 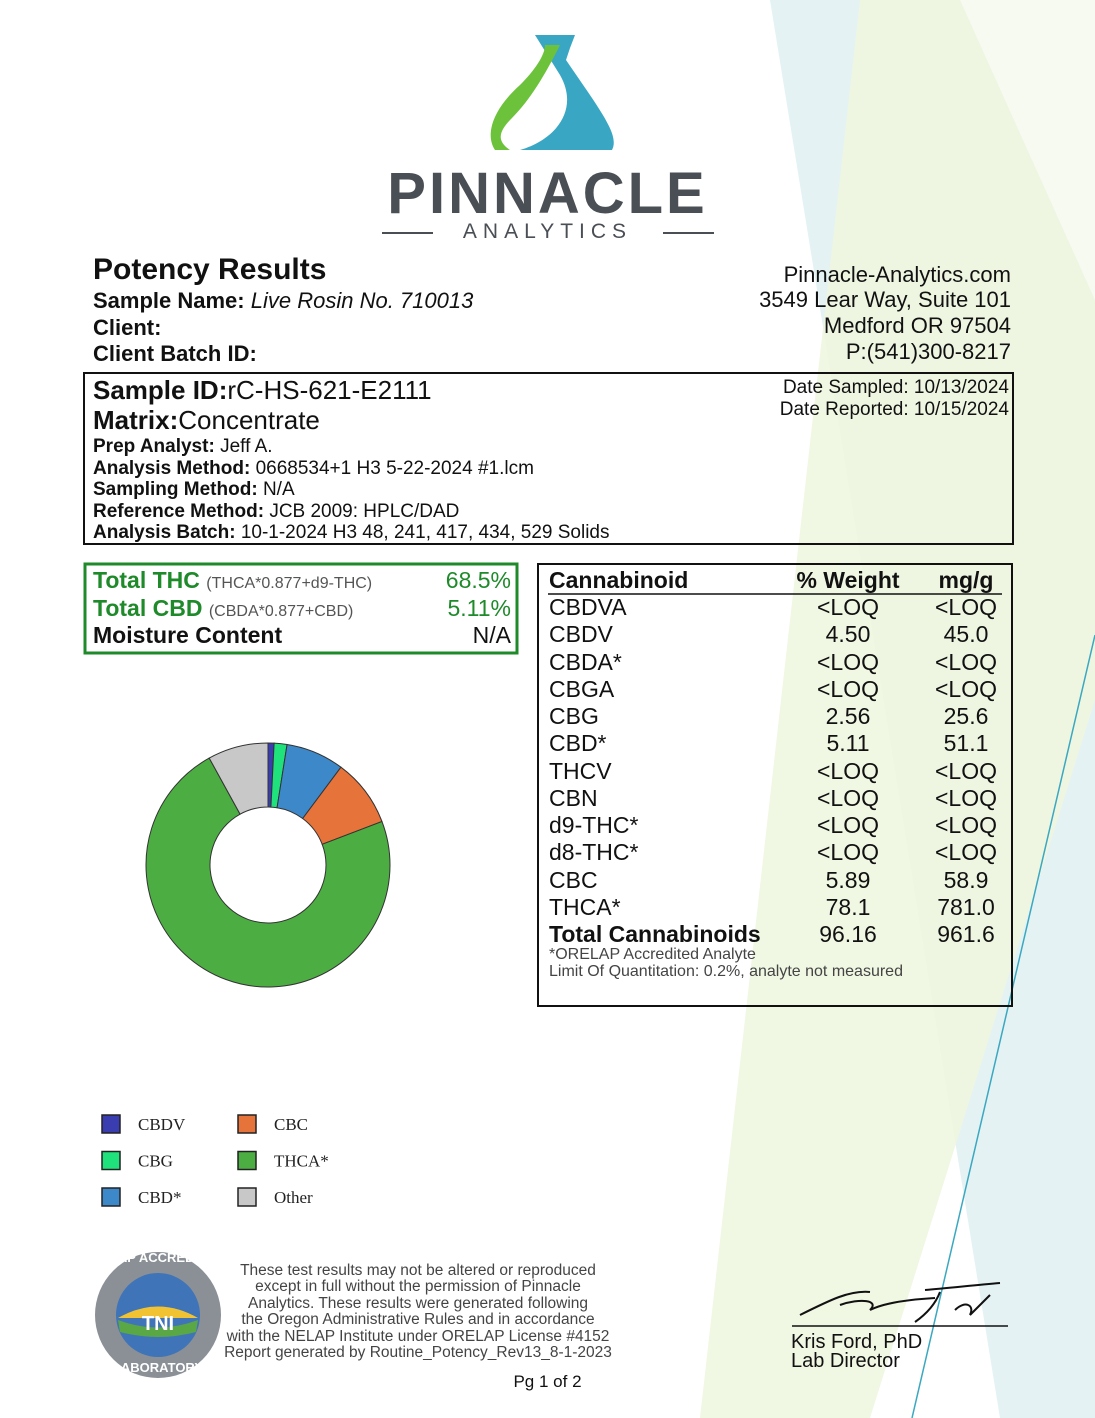 I want to click on table-cell: 5.11, so click(x=848, y=743).